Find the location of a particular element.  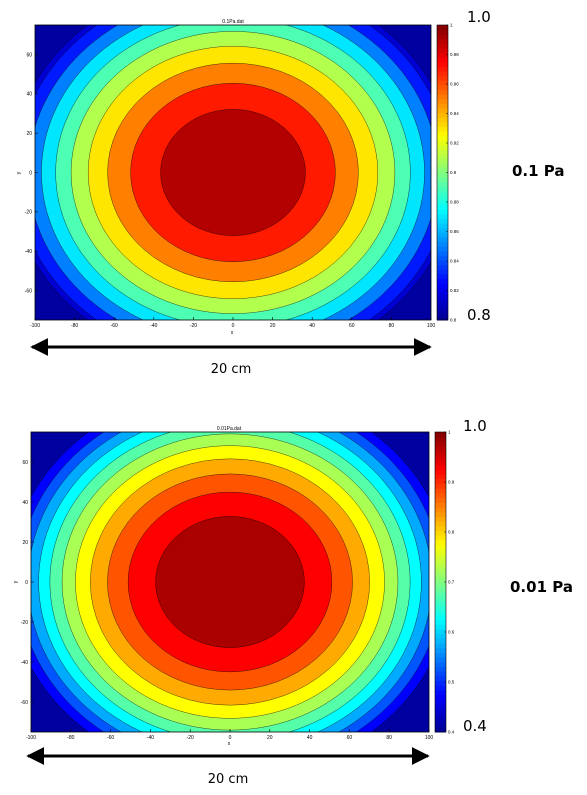

pressure-label: 0.1 Pa is located at coordinates (538, 171).